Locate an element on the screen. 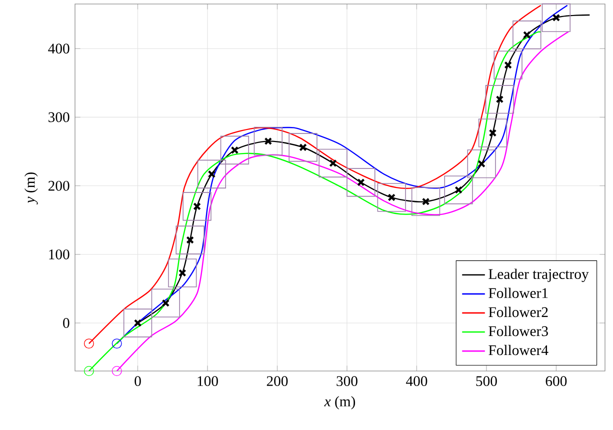  x-tick-label: 200 is located at coordinates (277, 381).